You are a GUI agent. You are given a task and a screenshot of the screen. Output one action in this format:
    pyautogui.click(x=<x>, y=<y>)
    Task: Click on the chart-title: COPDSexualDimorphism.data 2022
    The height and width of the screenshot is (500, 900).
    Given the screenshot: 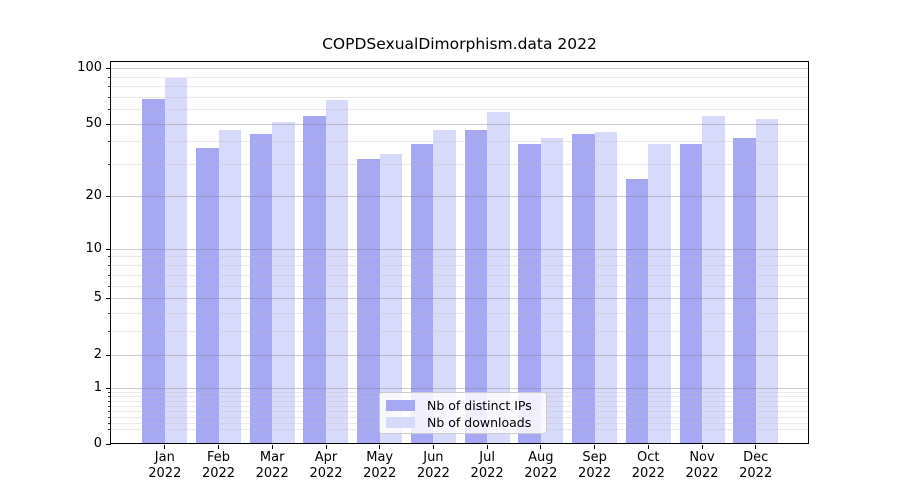 What is the action you would take?
    pyautogui.click(x=459, y=44)
    